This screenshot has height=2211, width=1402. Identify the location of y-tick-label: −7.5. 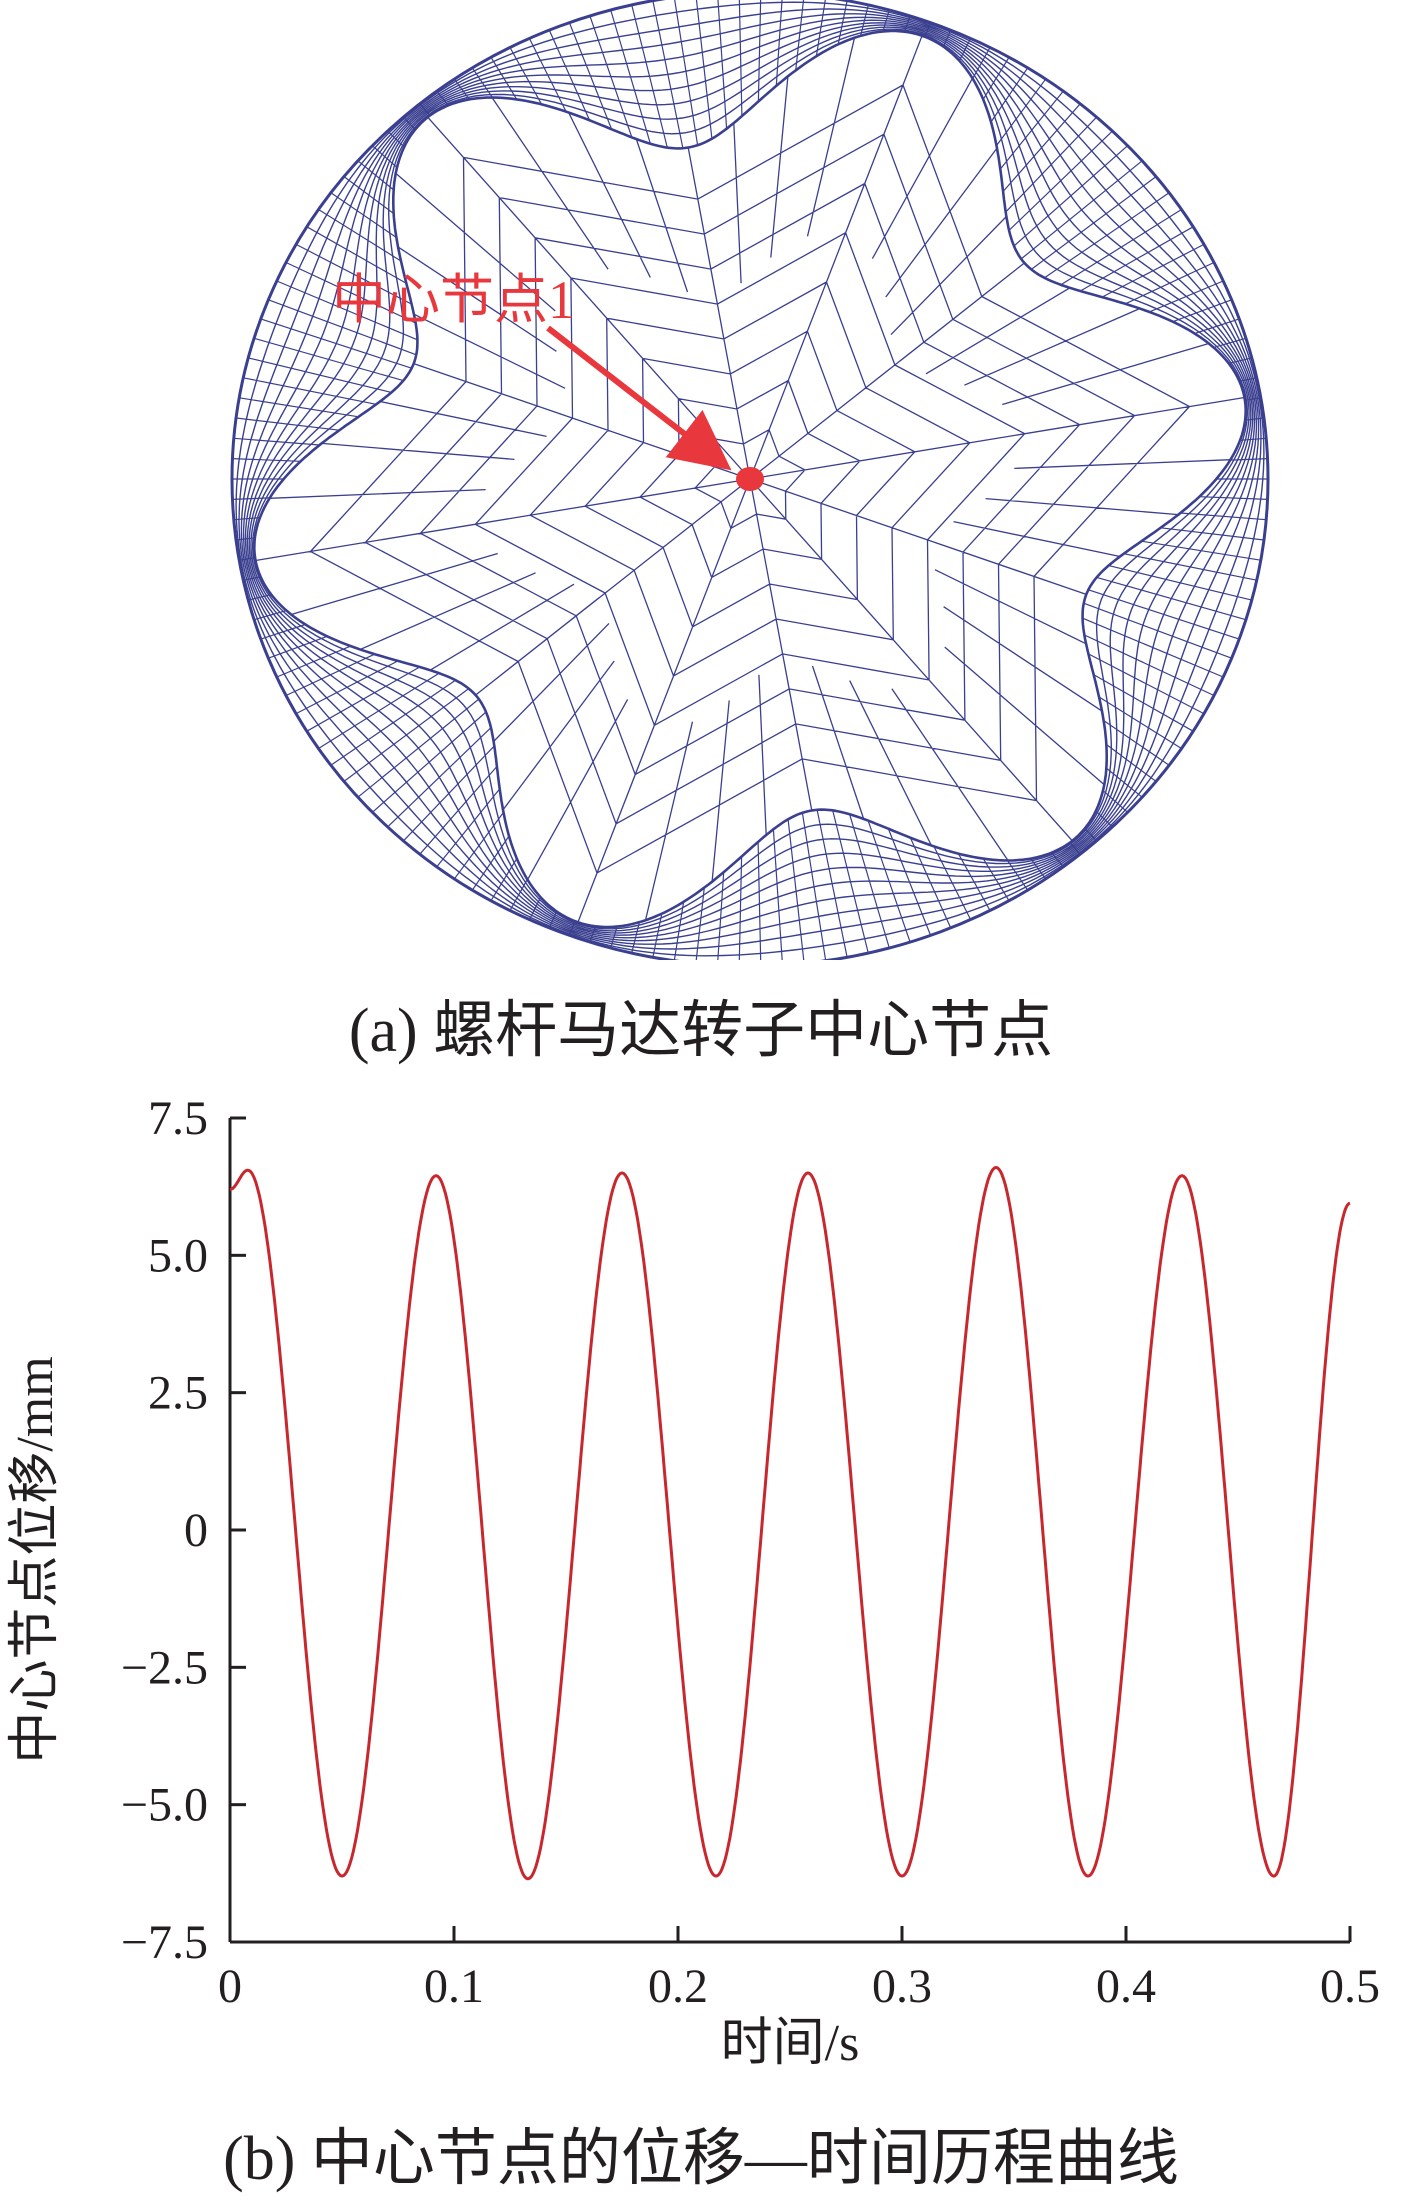
(164, 1942).